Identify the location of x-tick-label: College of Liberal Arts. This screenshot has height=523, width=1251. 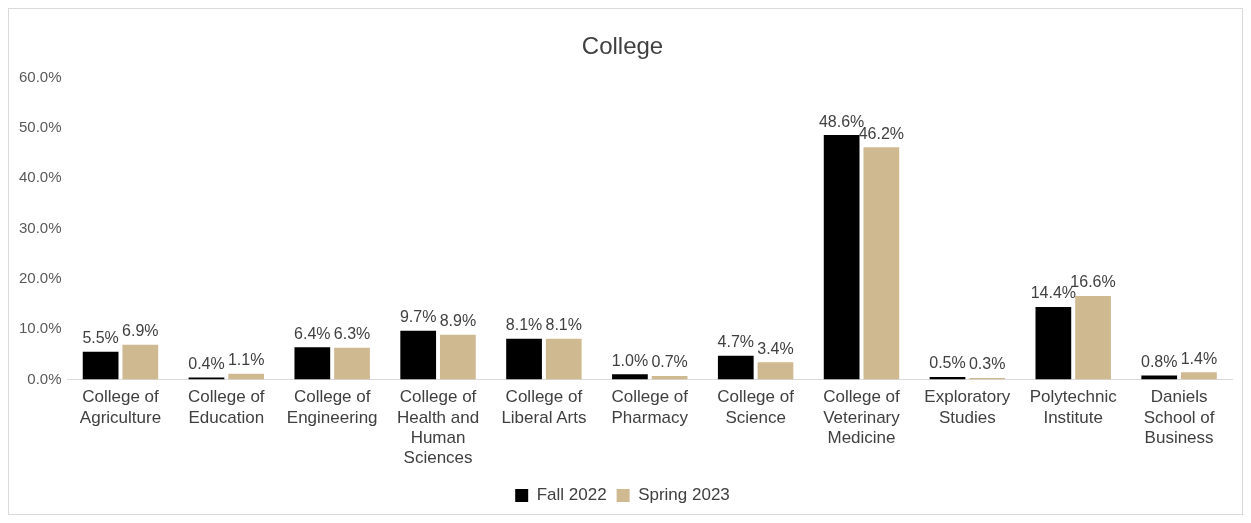
(544, 407).